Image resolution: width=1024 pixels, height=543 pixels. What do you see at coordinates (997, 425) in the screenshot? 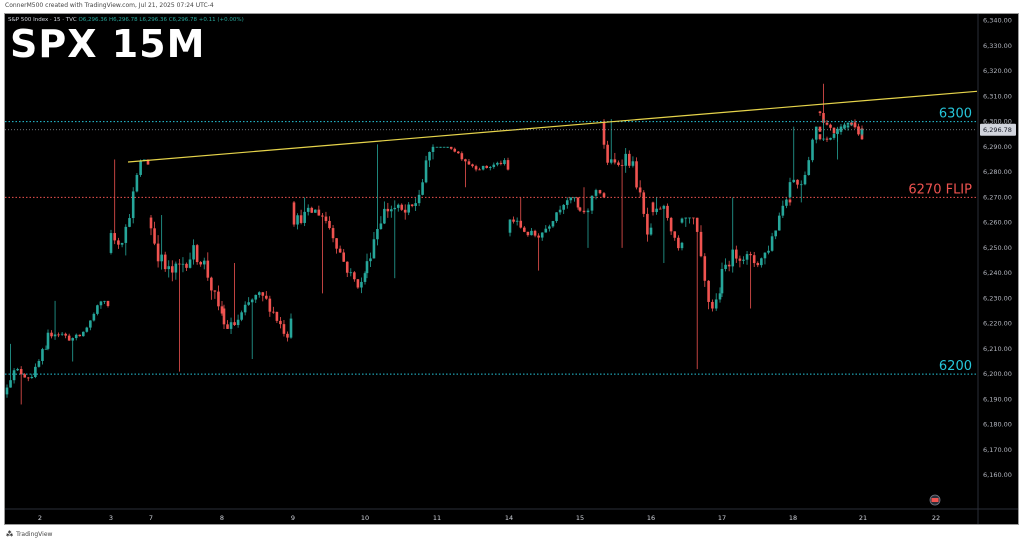
I see `y-tick-label: 6,180.00` at bounding box center [997, 425].